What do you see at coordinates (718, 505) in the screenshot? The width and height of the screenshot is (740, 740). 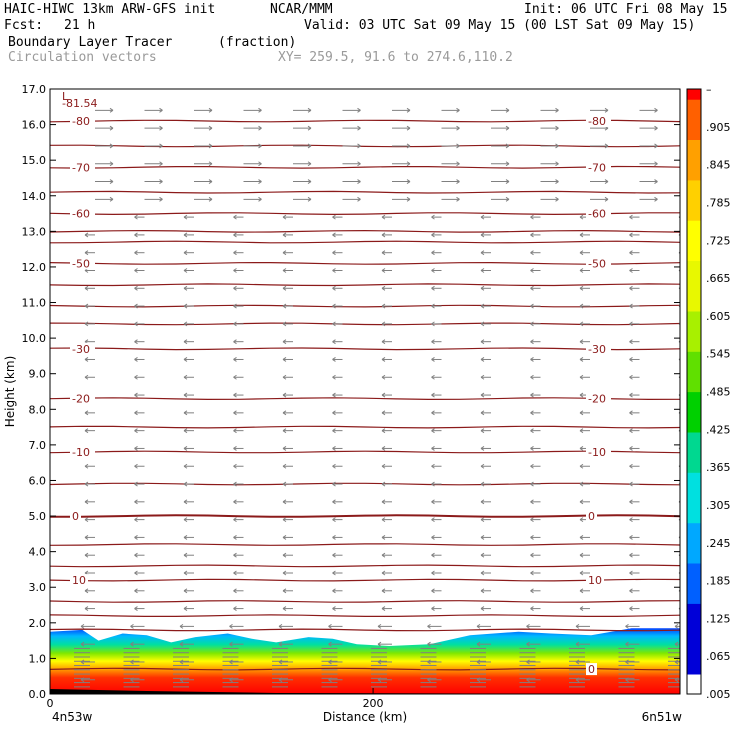 I see `colorbar-label: .305` at bounding box center [718, 505].